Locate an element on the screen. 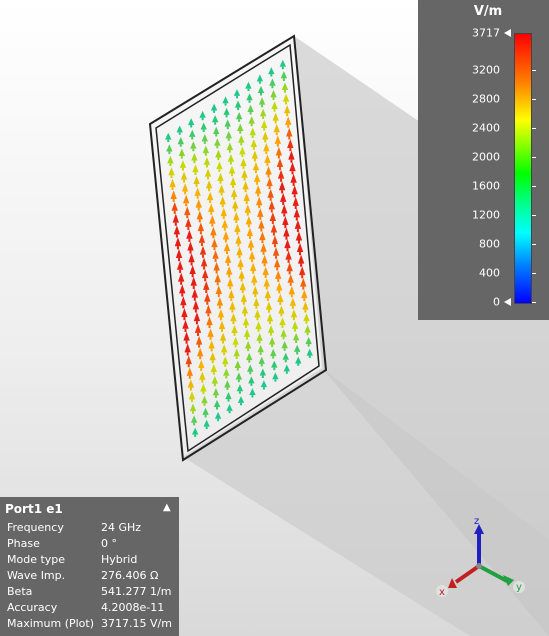 Image resolution: width=549 pixels, height=636 pixels. y-axis-arrow-icon is located at coordinates (508, 580).